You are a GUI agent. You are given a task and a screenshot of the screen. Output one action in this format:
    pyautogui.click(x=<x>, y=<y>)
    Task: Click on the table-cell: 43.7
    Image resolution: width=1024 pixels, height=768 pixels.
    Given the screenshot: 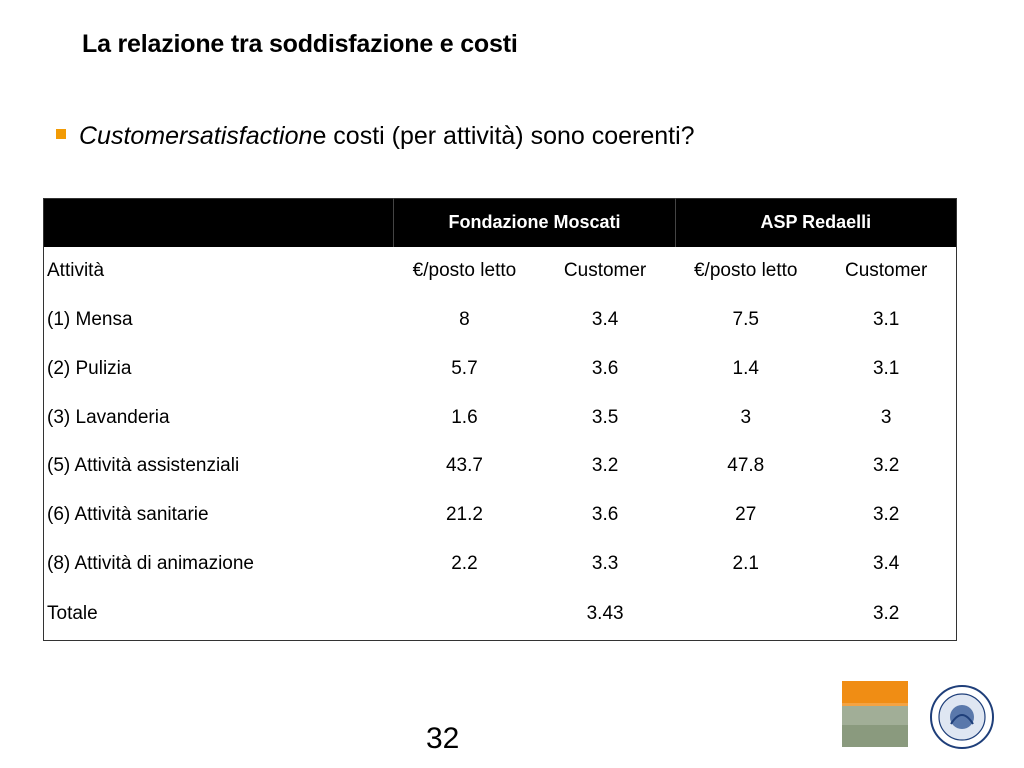 What is the action you would take?
    pyautogui.click(x=464, y=466)
    